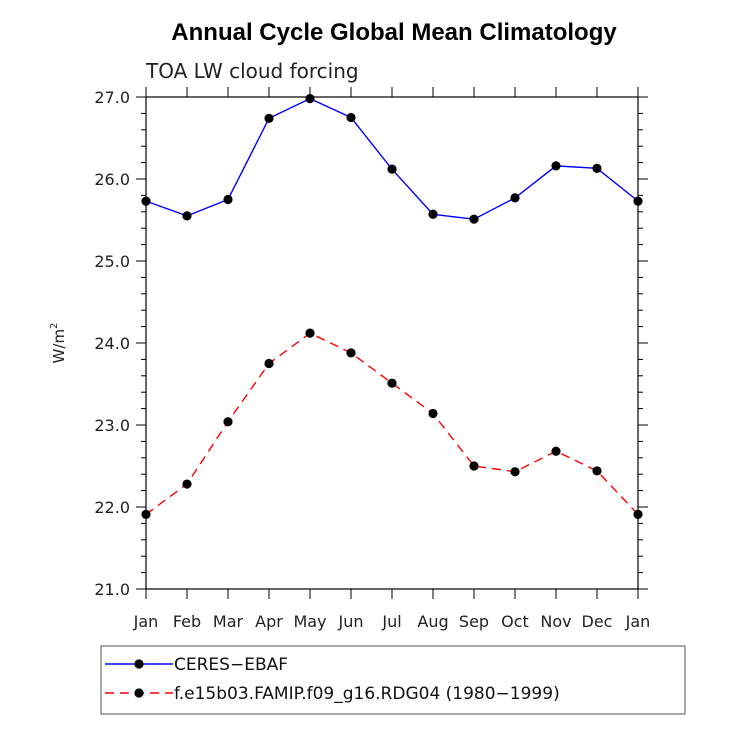 The height and width of the screenshot is (732, 732). What do you see at coordinates (112, 97) in the screenshot?
I see `y-tick-label: 27.0` at bounding box center [112, 97].